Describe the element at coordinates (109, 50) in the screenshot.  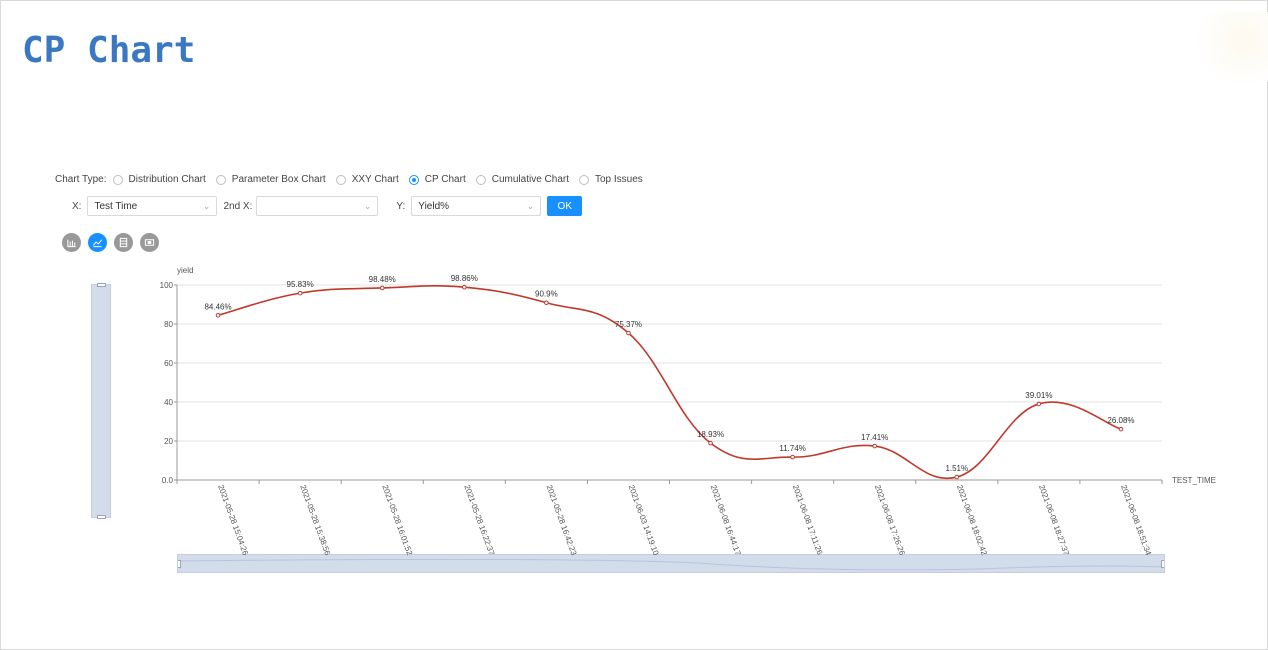
I see `page-title: CP Chart` at that location.